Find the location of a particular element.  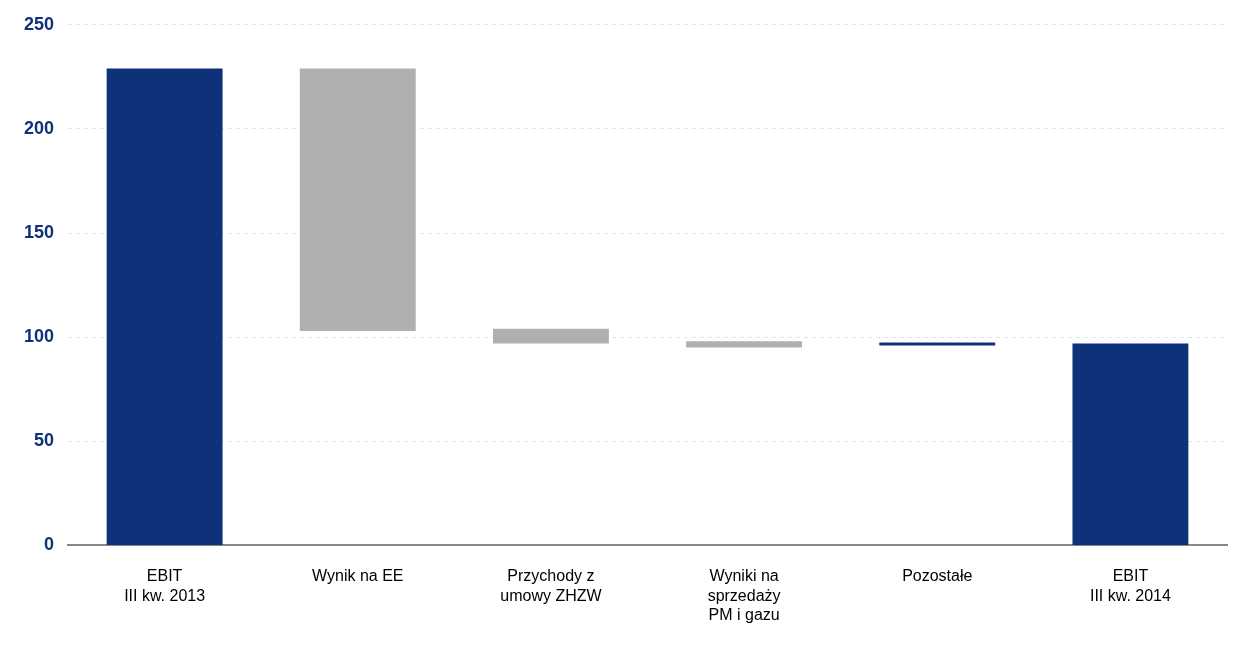

y-tick-label: 50 is located at coordinates (44, 440).